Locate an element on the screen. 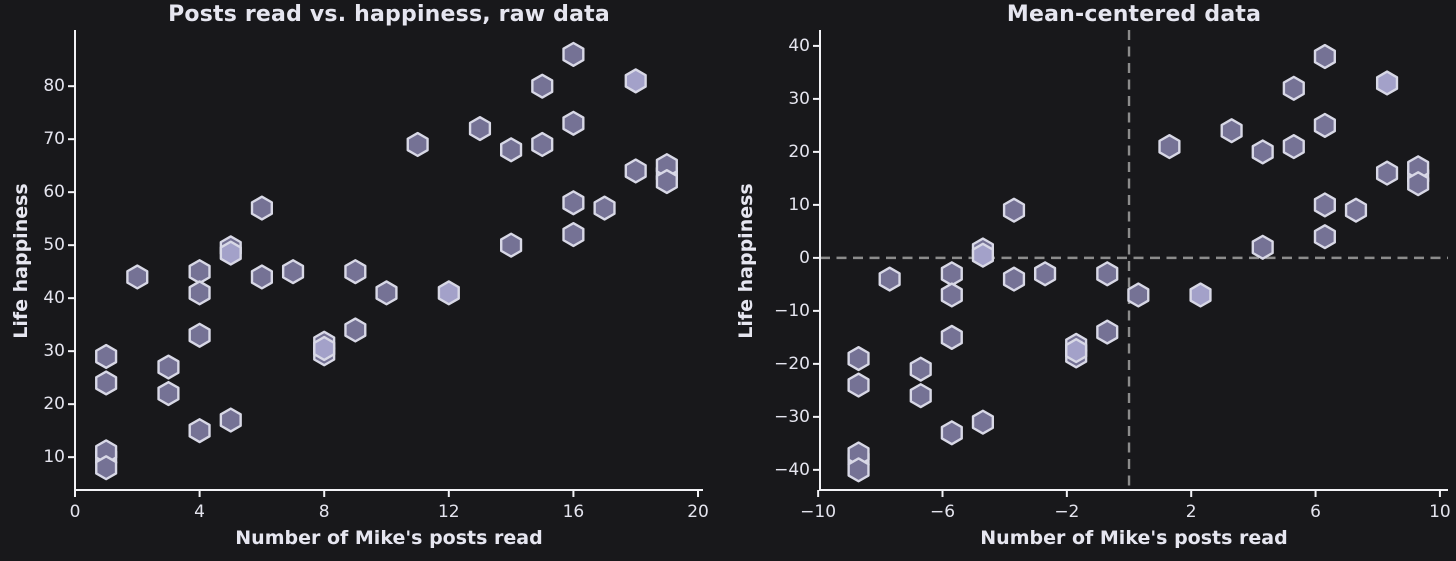 The image size is (1456, 561). left-y-axis-label: Life happiness is located at coordinates (21, 261).